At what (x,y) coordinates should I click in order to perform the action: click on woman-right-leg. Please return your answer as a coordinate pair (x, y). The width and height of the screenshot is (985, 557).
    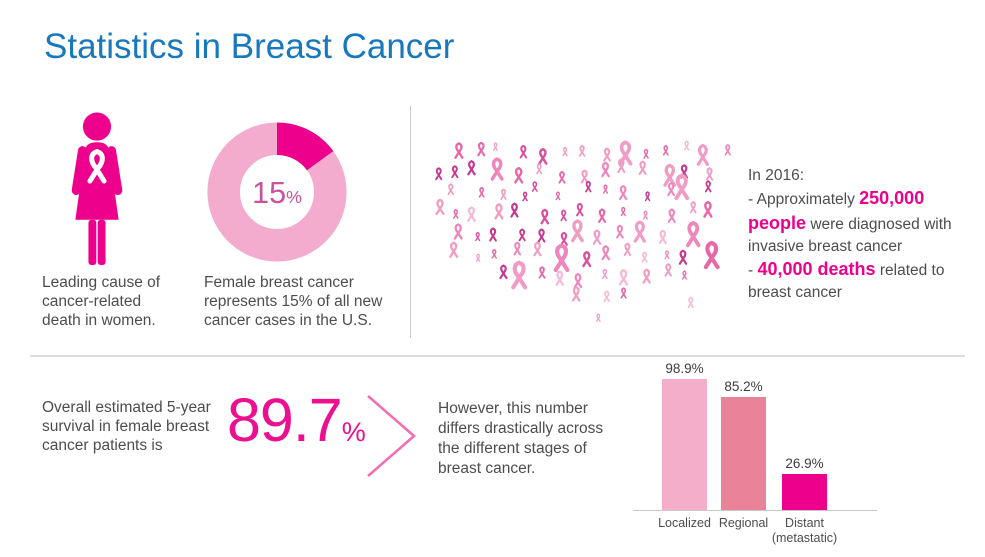
    Looking at the image, I should click on (101, 242).